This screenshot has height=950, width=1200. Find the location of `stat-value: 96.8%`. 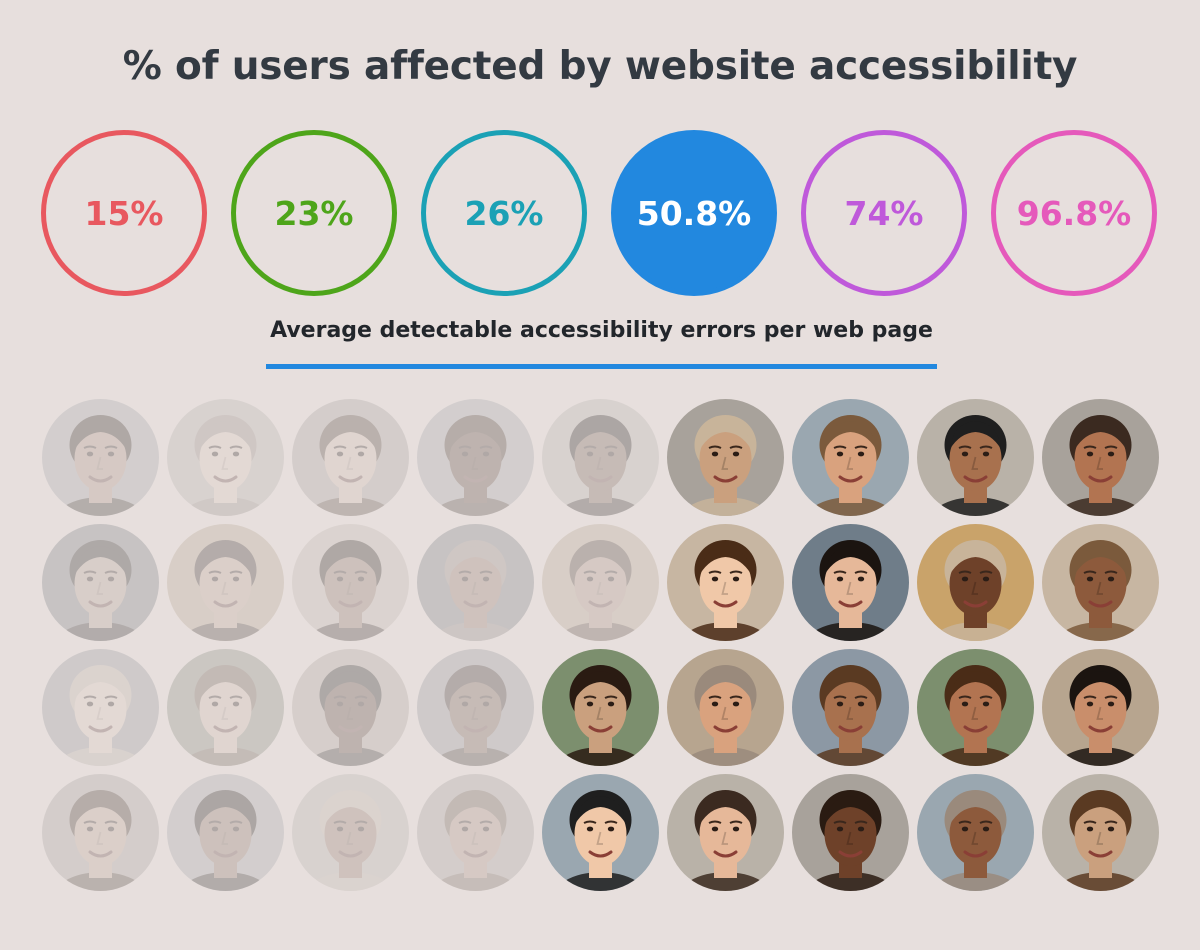

stat-value: 96.8% is located at coordinates (1074, 213).